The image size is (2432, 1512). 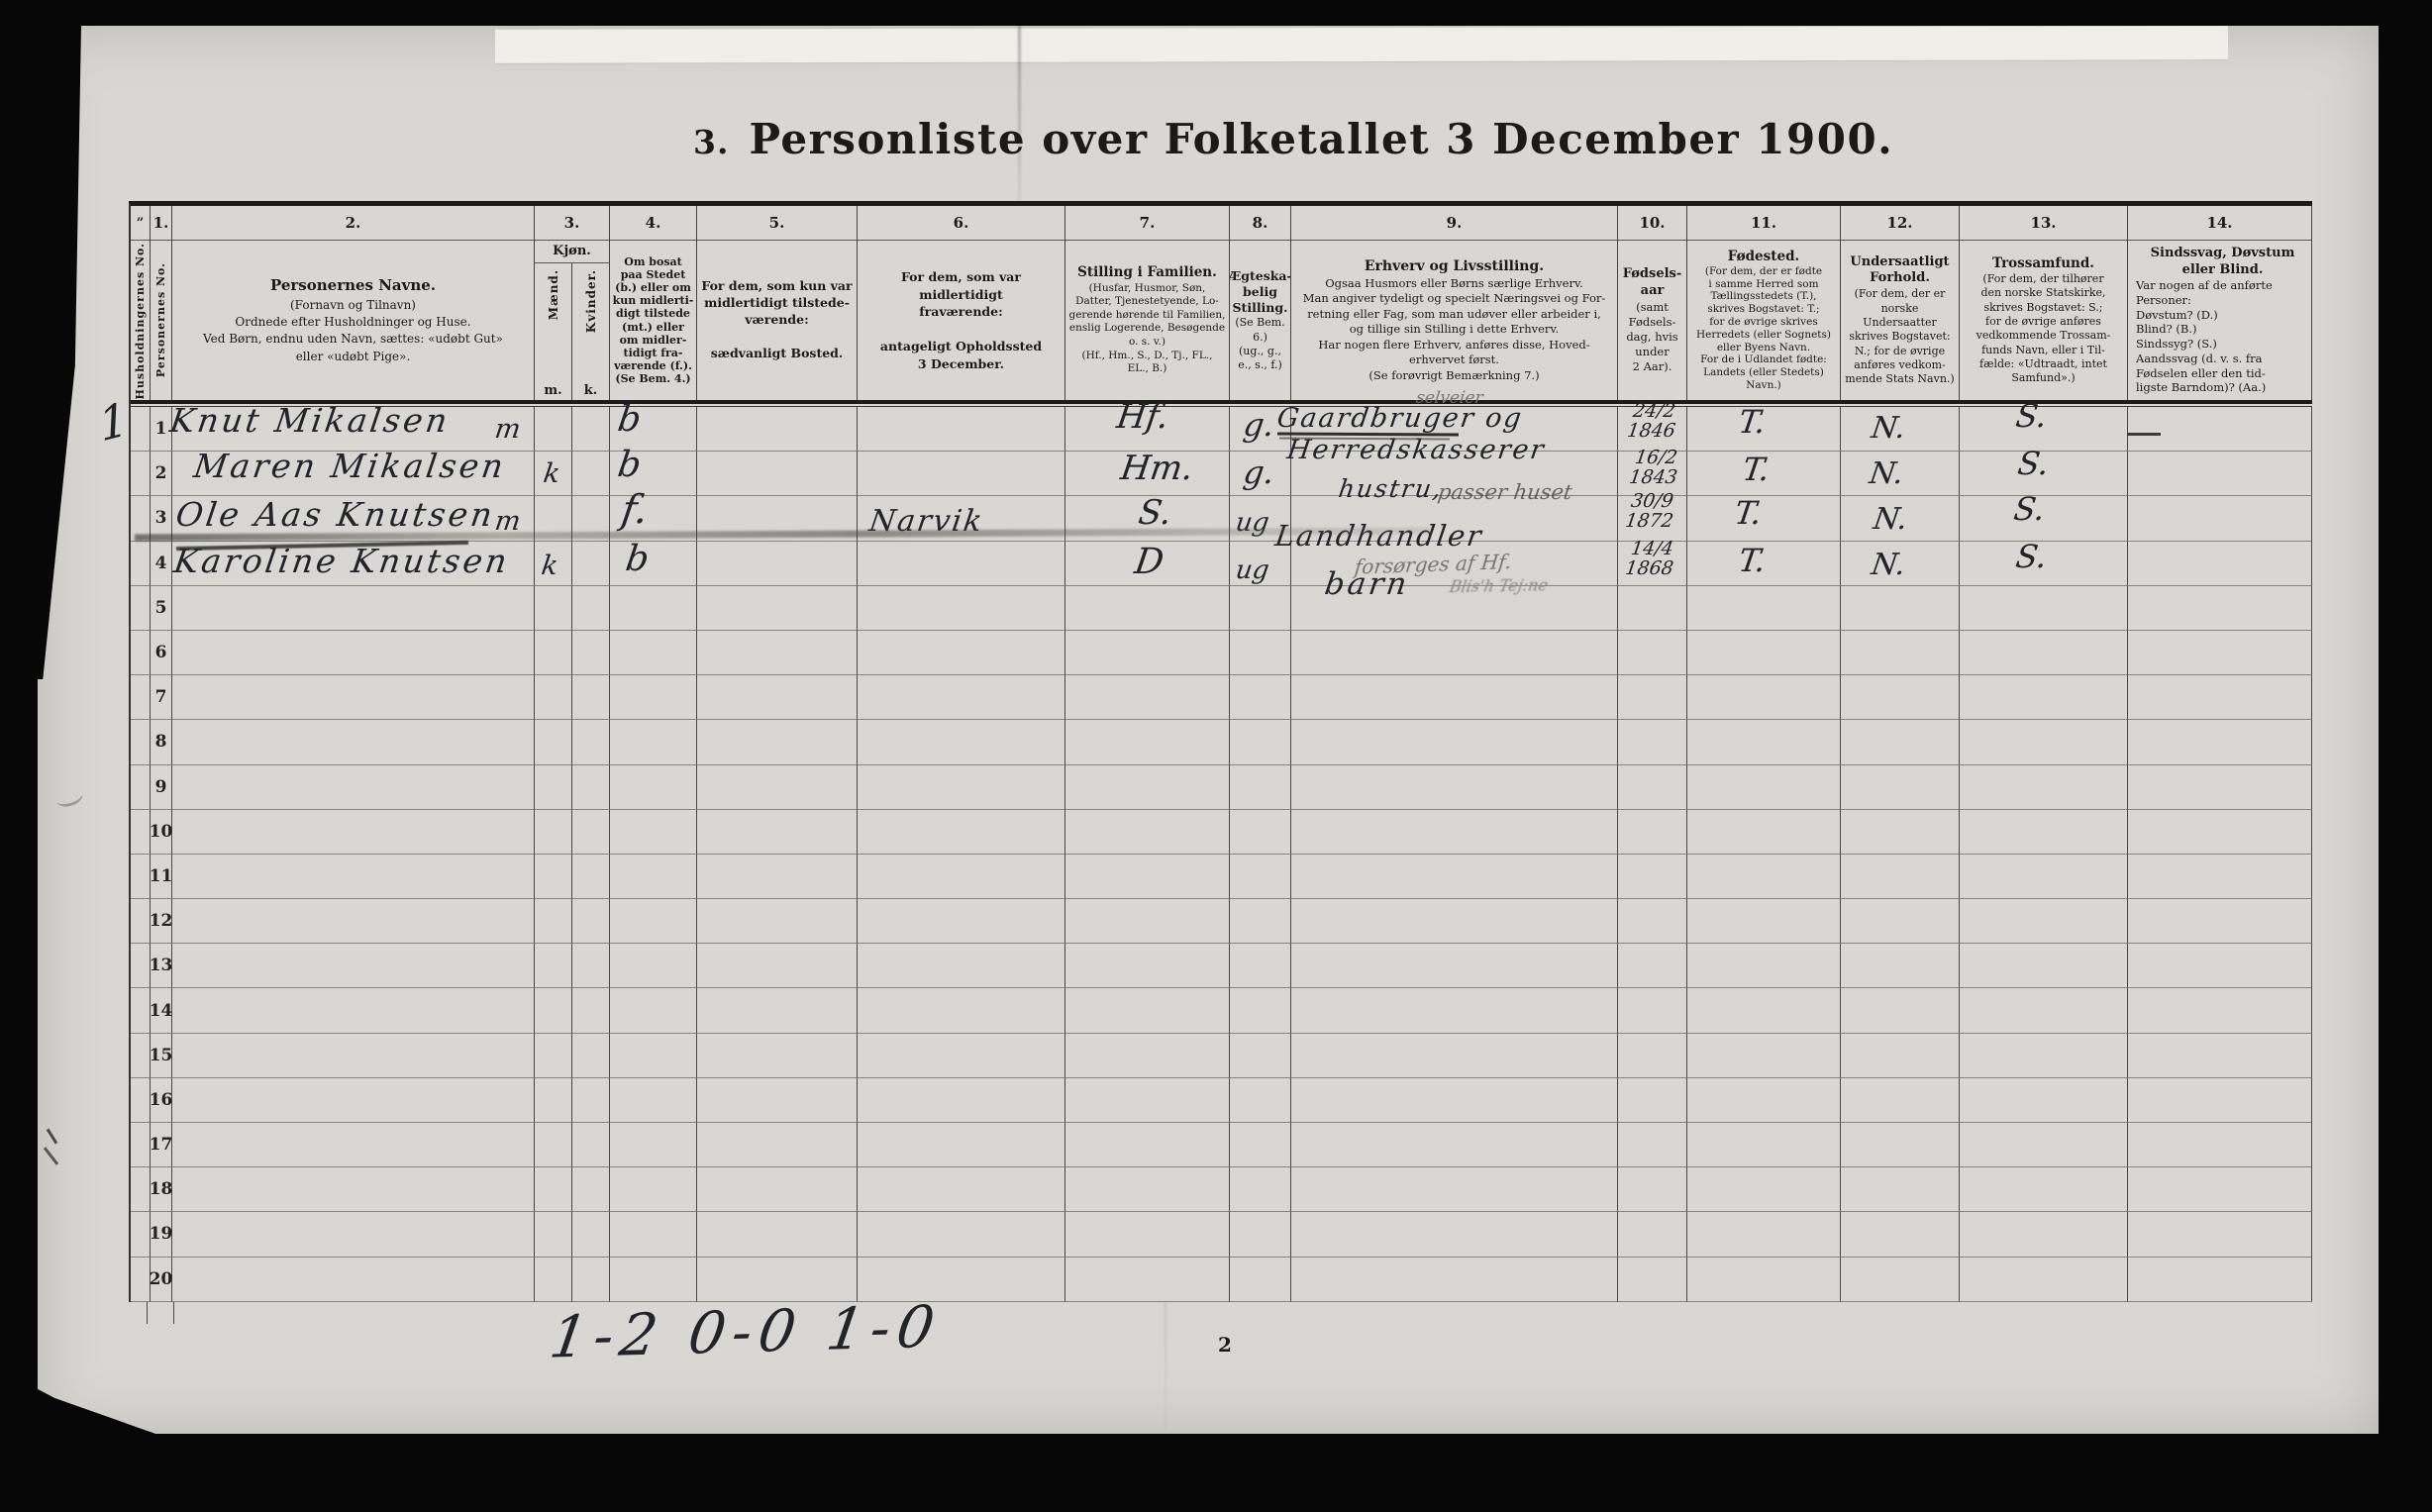 I want to click on header-marital-title: Ægteska- belig Stilling., so click(x=1260, y=291).